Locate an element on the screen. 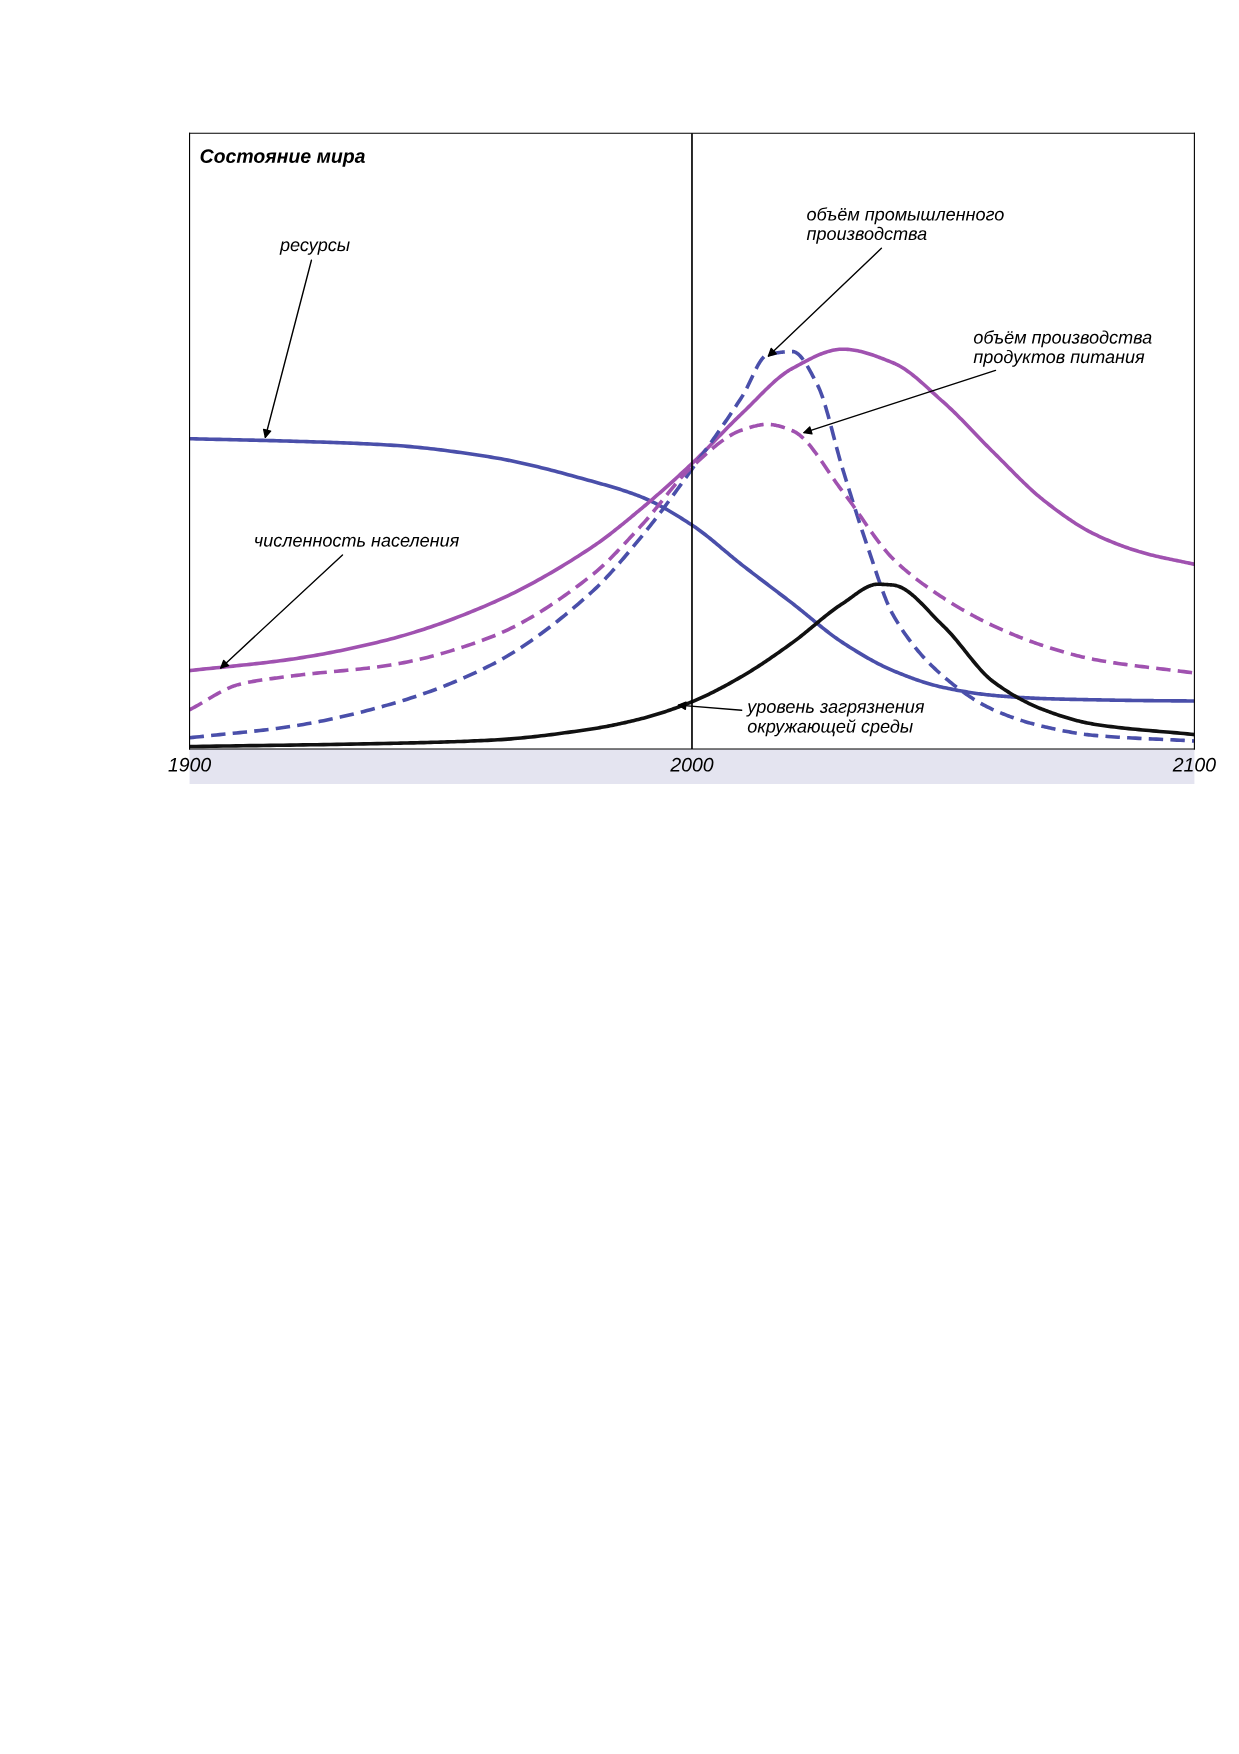 Image resolution: width=1239 pixels, height=1754 pixels. annotation: численность населения is located at coordinates (357, 541).